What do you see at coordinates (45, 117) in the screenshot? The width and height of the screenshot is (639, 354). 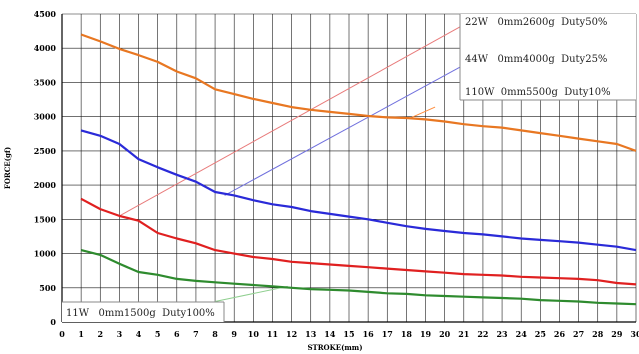 I see `y-tick-label: 3000` at bounding box center [45, 117].